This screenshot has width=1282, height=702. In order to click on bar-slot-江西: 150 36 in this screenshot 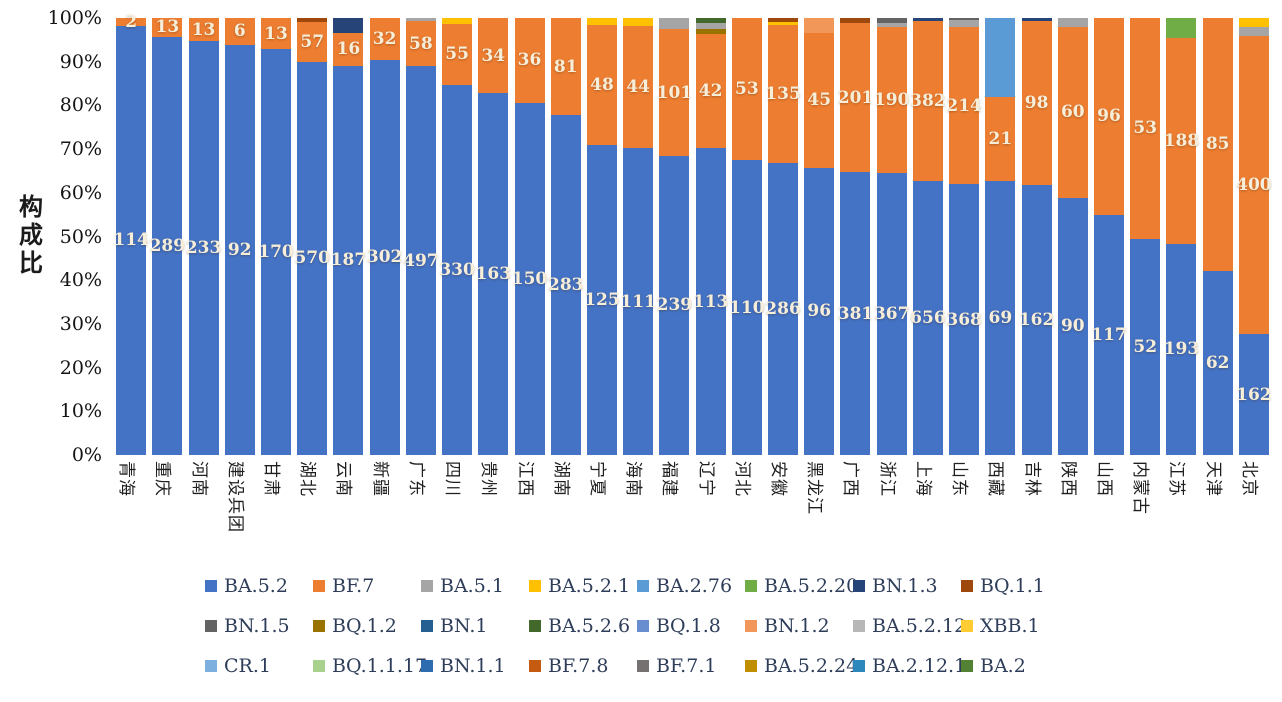, I will do `click(529, 236)`.